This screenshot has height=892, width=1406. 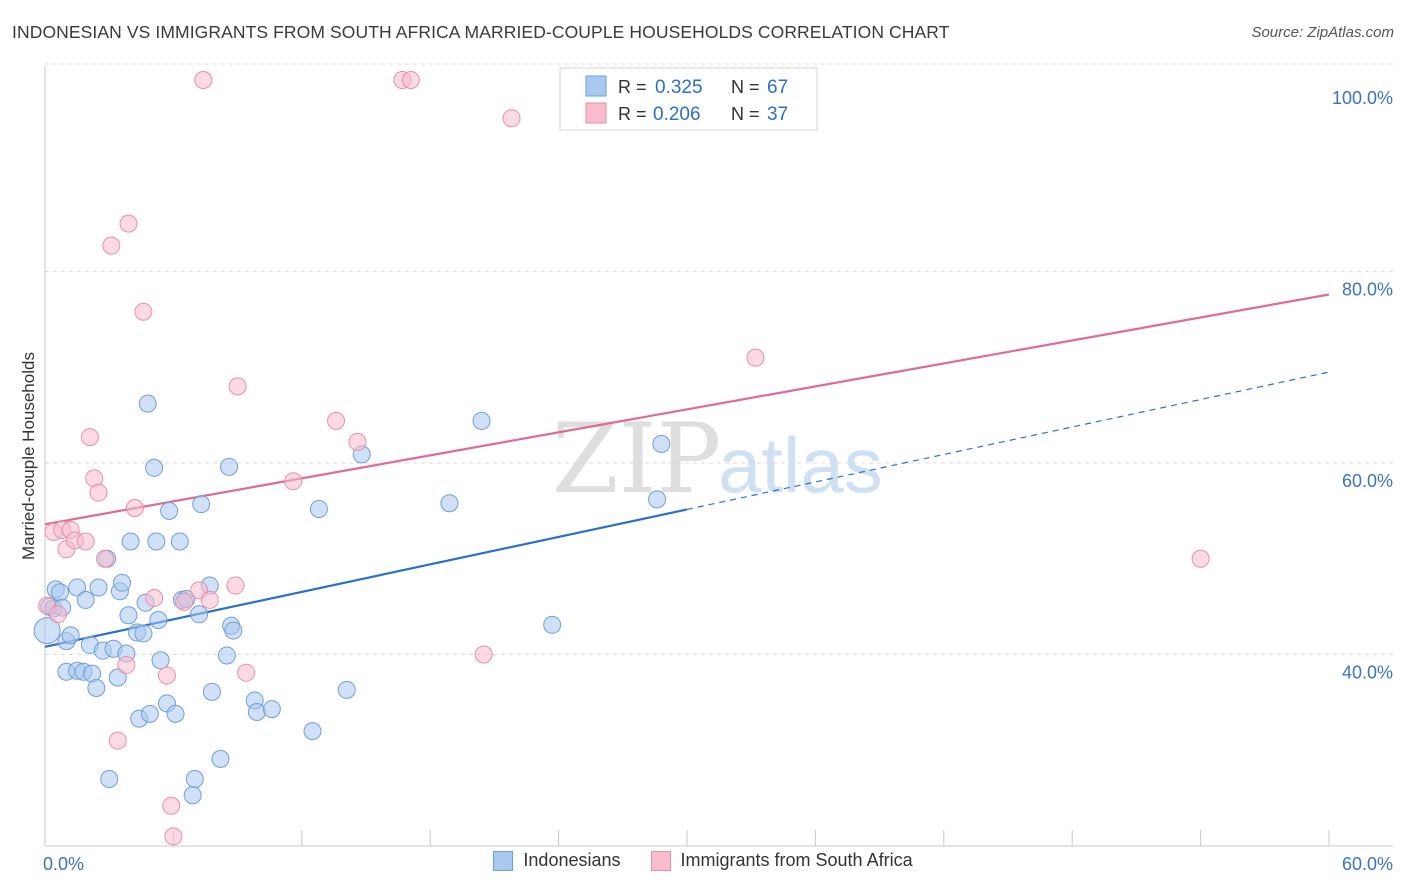 What do you see at coordinates (596, 113) in the screenshot?
I see `legend-swatch-south-africa` at bounding box center [596, 113].